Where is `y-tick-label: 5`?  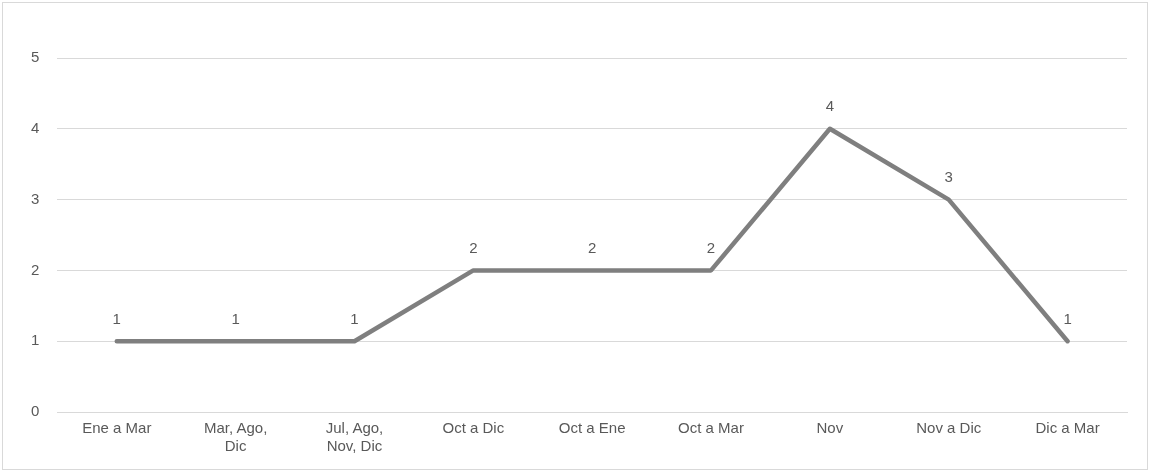
y-tick-label: 5 is located at coordinates (35, 57).